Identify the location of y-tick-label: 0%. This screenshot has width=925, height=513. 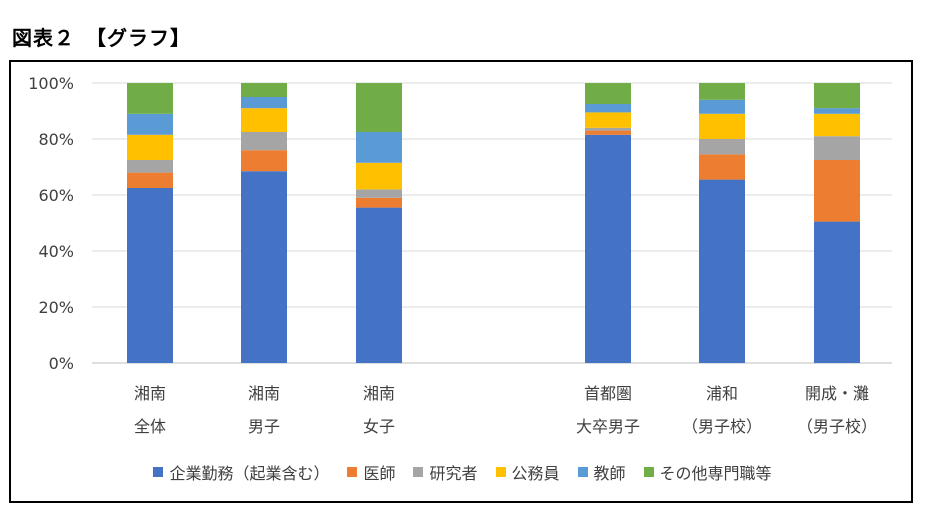
(61, 363).